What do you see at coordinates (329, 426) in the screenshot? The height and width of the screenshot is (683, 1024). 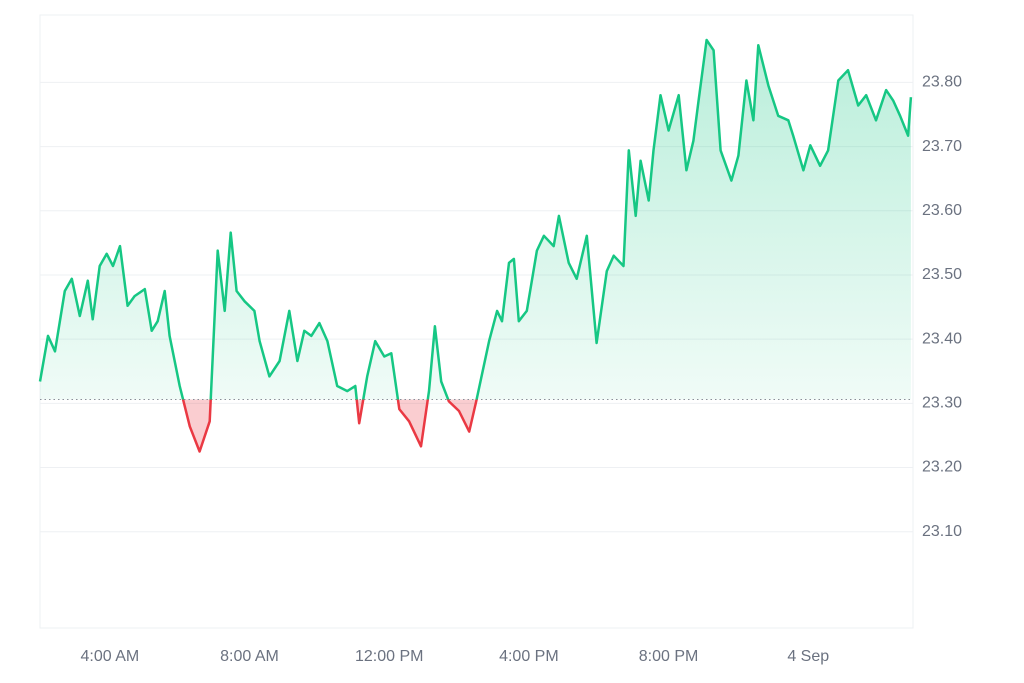 I see `price-line-below` at bounding box center [329, 426].